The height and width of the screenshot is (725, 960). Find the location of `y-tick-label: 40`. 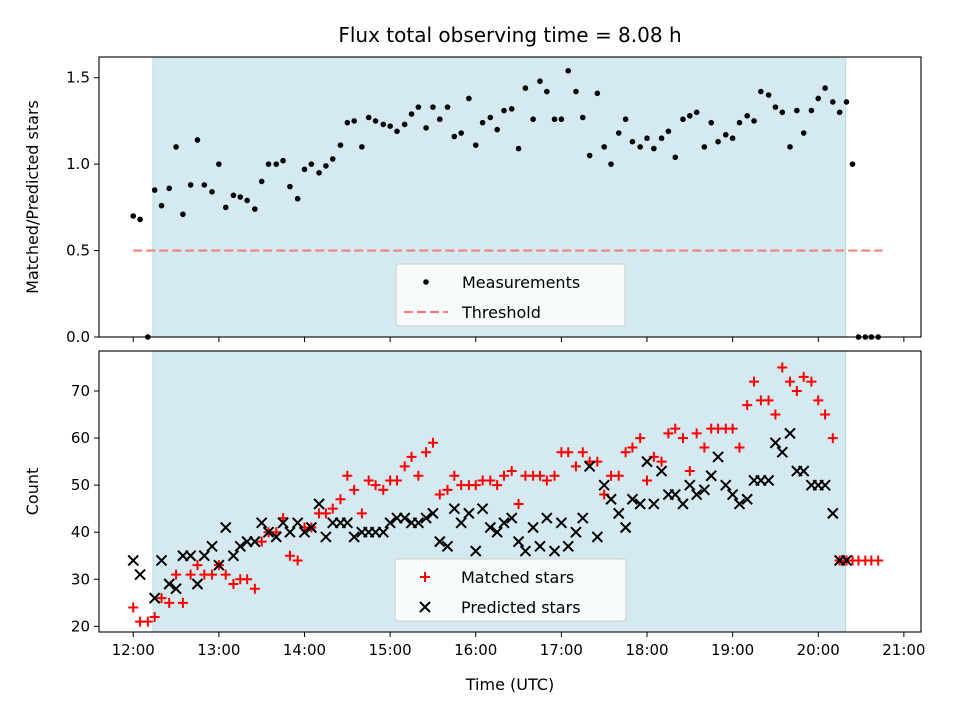

y-tick-label: 40 is located at coordinates (80, 532).